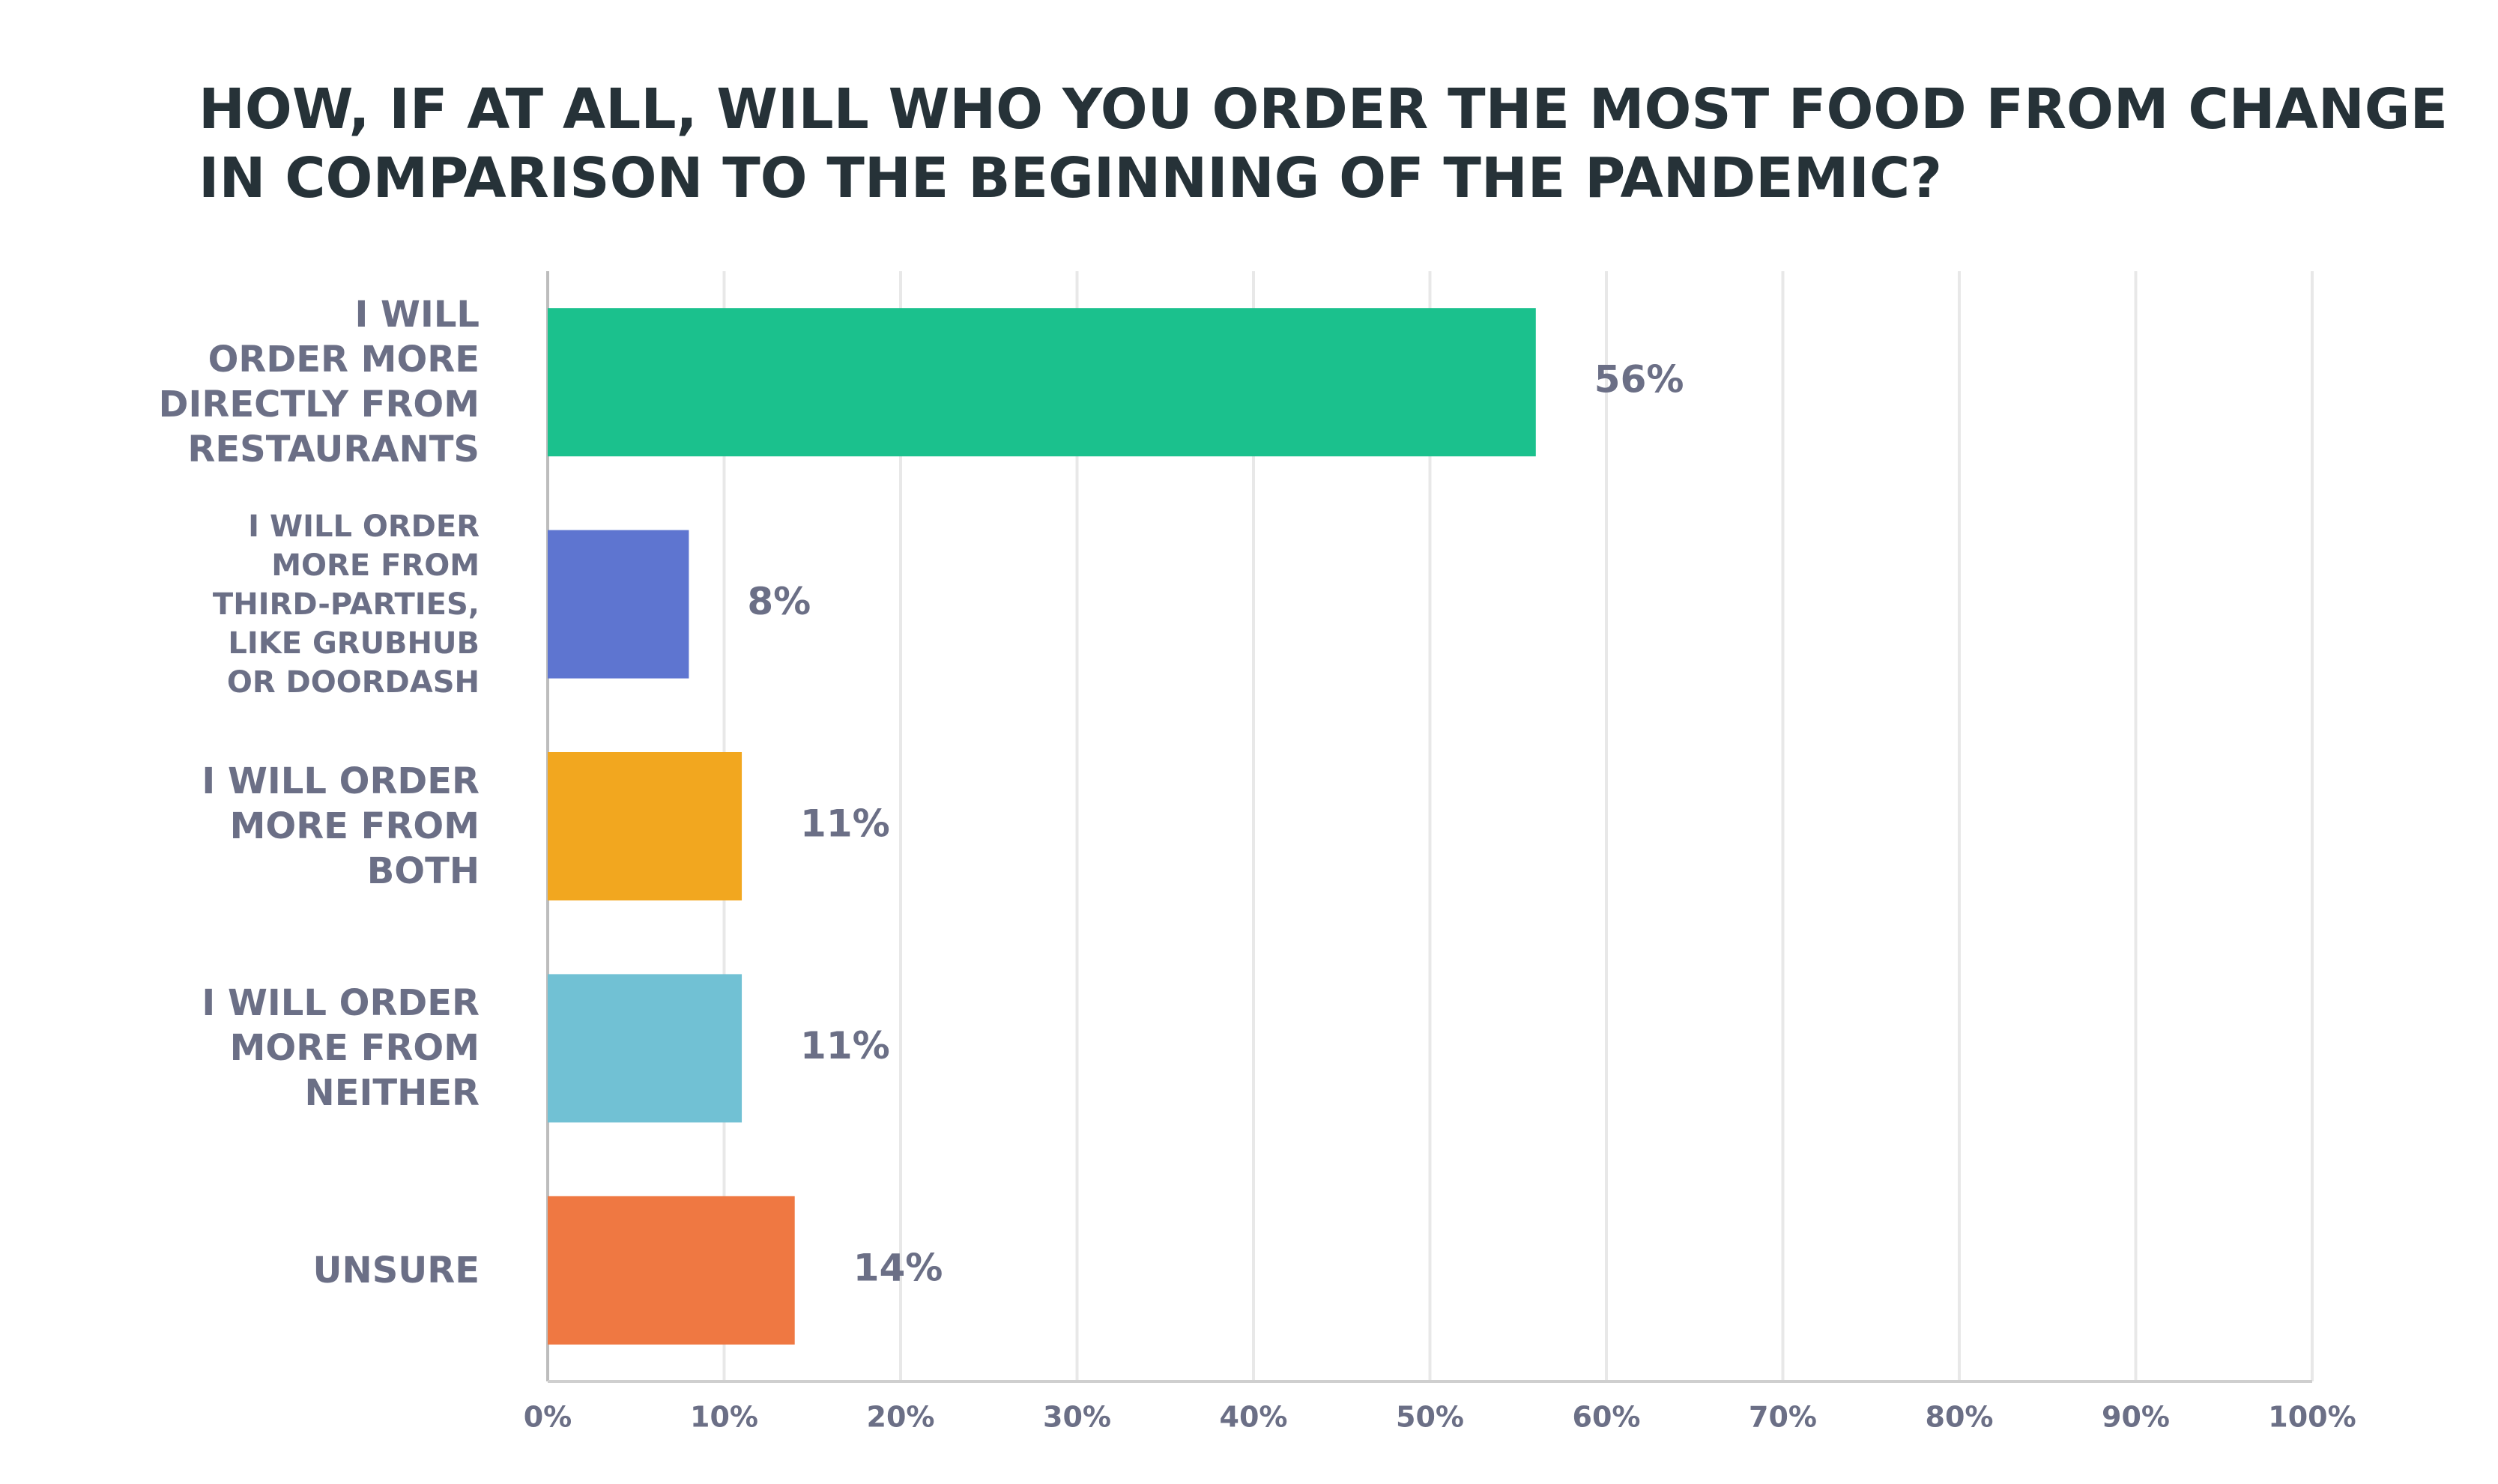 The width and height of the screenshot is (2498, 1484). What do you see at coordinates (1639, 380) in the screenshot?
I see `value-label: 56%` at bounding box center [1639, 380].